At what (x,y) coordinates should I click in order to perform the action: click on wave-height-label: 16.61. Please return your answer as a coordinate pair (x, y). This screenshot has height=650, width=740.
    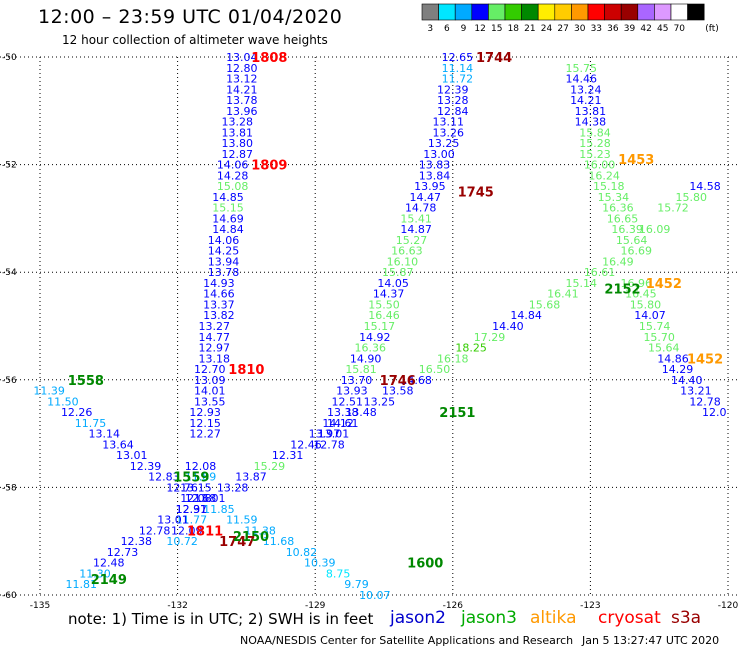
    Looking at the image, I should click on (600, 272).